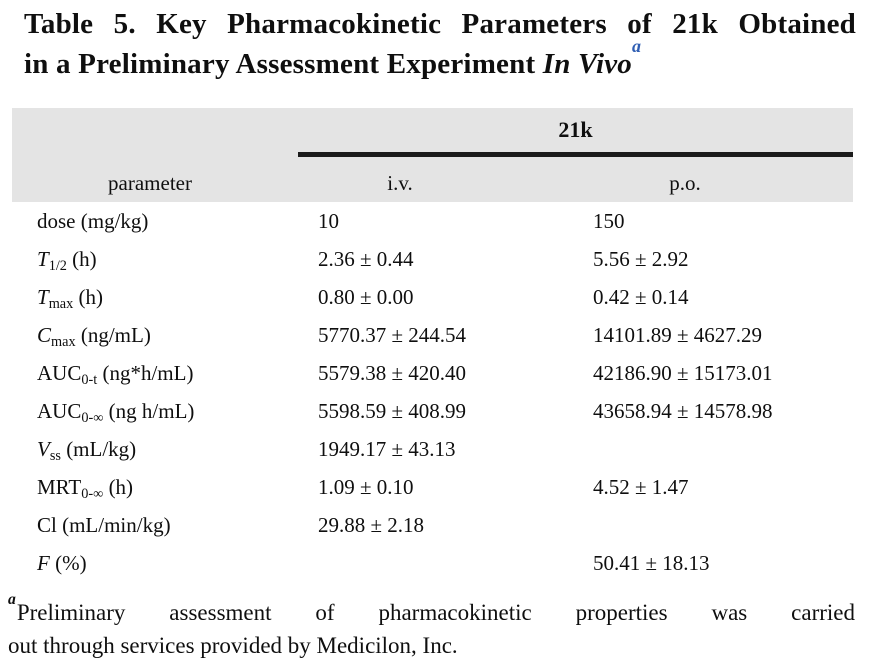  I want to click on param-cell: Tmax (h), so click(70, 298).